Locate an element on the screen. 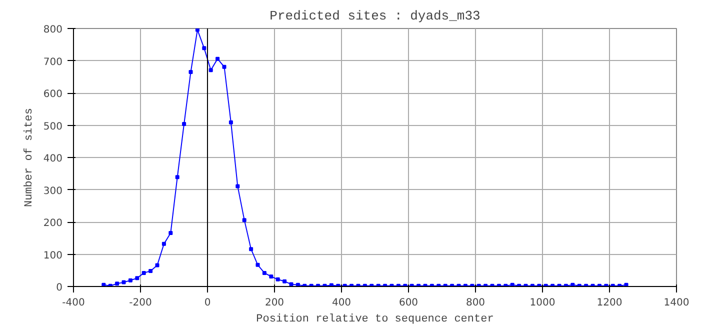  y-tick-label: 200 is located at coordinates (53, 223).